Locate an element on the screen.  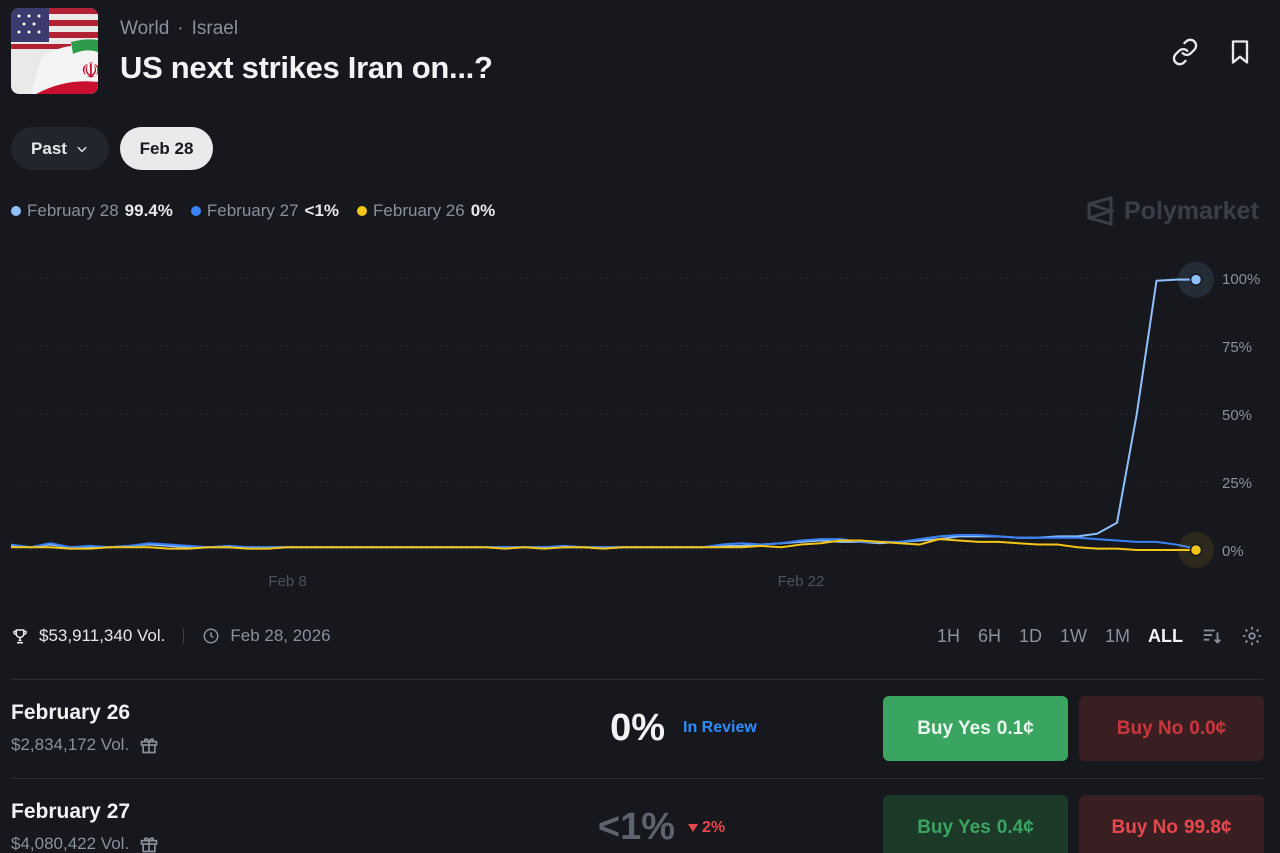
y-tick-label: 100% is located at coordinates (1241, 279).